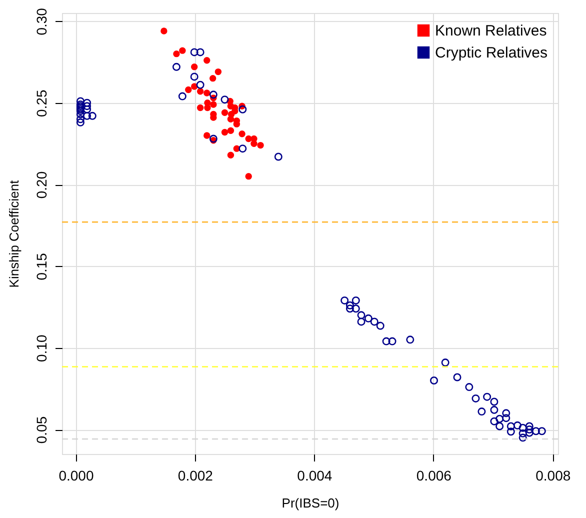 Image resolution: width=586 pixels, height=518 pixels. What do you see at coordinates (14, 234) in the screenshot?
I see `y-axis-title: Kinship Coefficient` at bounding box center [14, 234].